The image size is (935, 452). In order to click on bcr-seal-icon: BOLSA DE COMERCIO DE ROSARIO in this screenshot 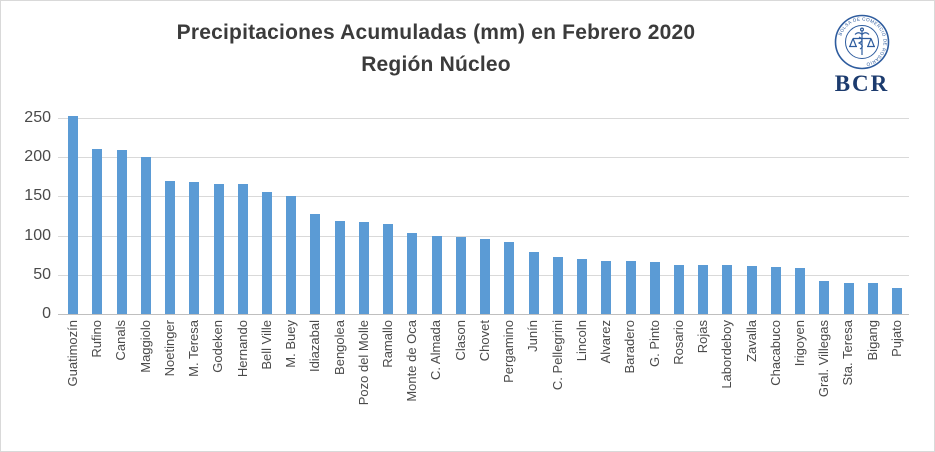, I will do `click(862, 42)`.